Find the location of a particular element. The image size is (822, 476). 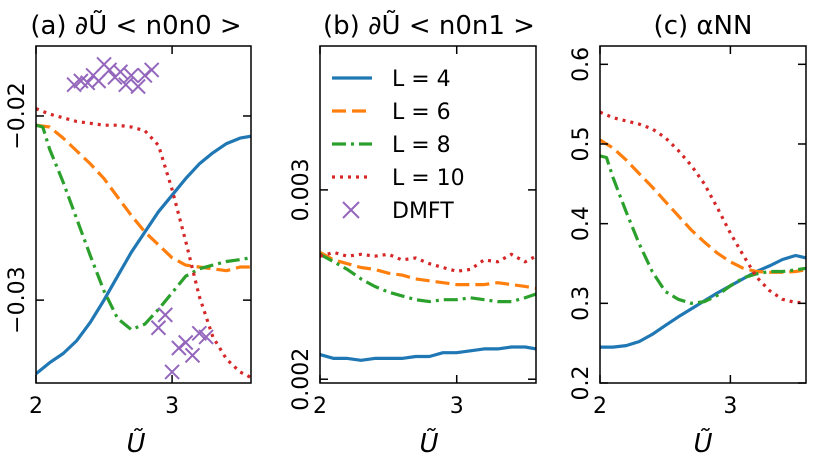

panel-a-series-dmft is located at coordinates (140, 218).